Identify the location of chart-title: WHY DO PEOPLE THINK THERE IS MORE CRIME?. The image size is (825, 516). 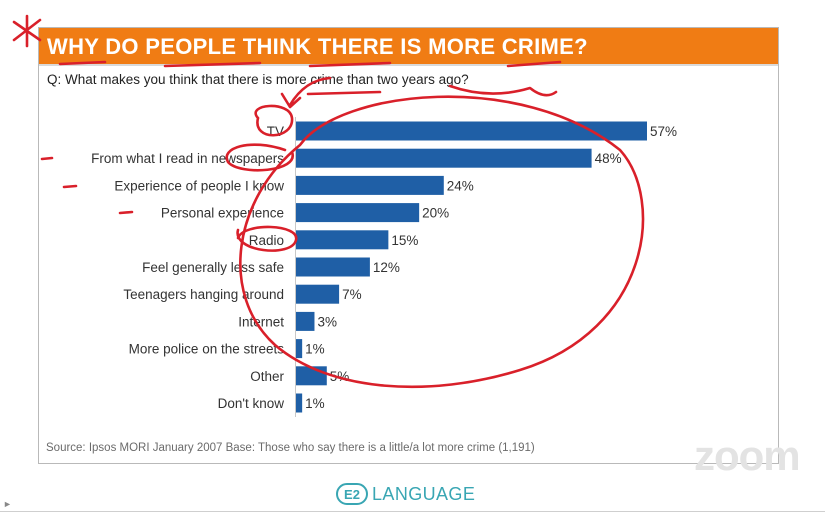
(317, 46).